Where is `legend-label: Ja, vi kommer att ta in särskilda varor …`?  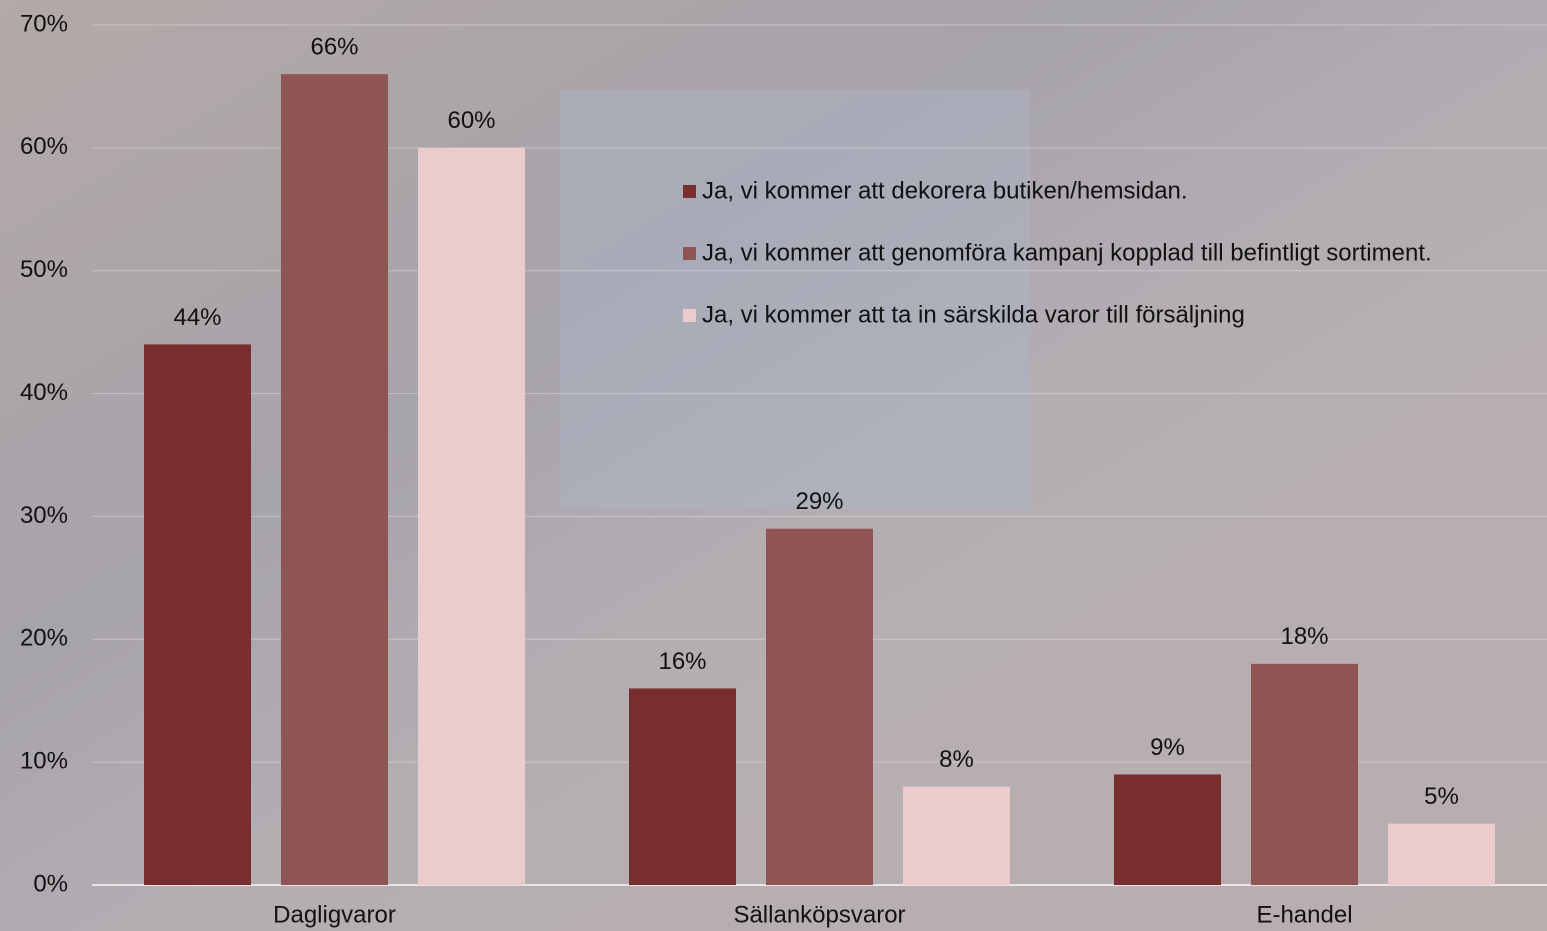 legend-label: Ja, vi kommer att ta in särskilda varor … is located at coordinates (973, 314).